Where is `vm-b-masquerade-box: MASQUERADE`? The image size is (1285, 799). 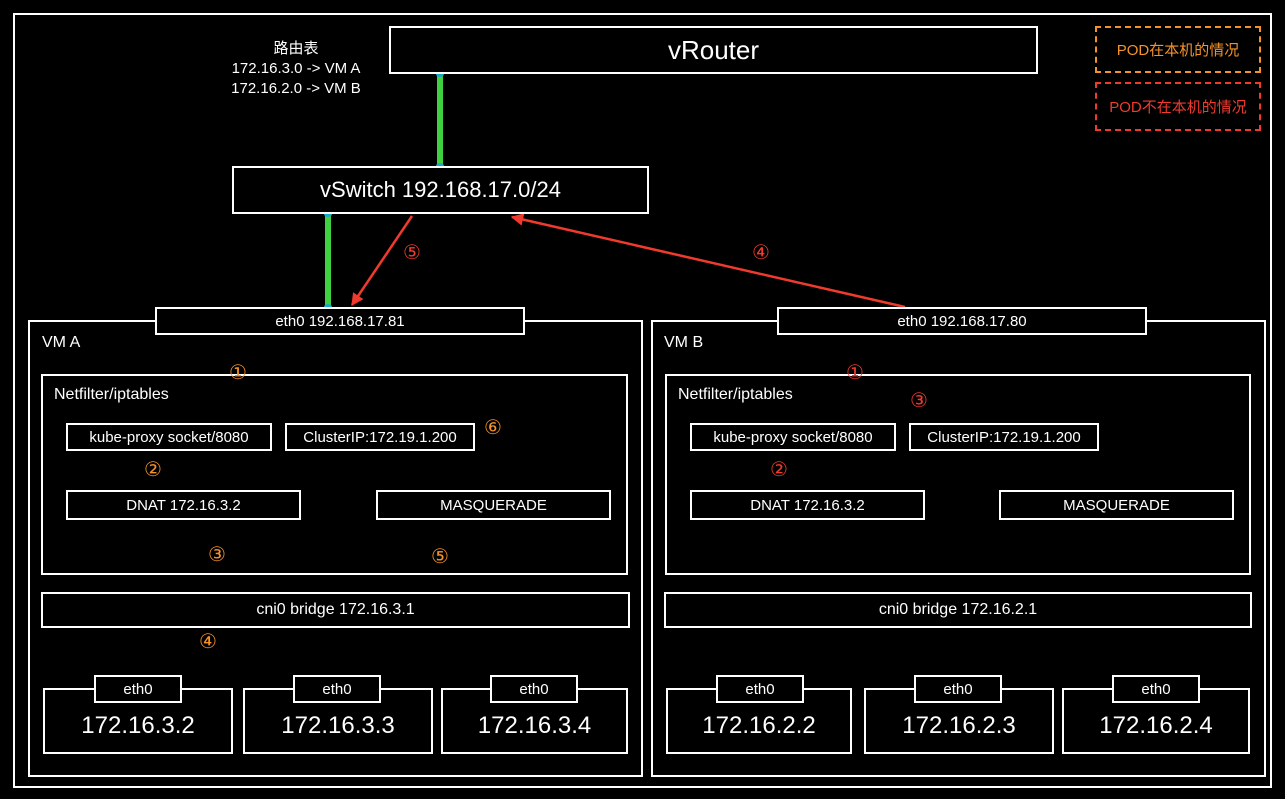
vm-b-masquerade-box: MASQUERADE is located at coordinates (1116, 505).